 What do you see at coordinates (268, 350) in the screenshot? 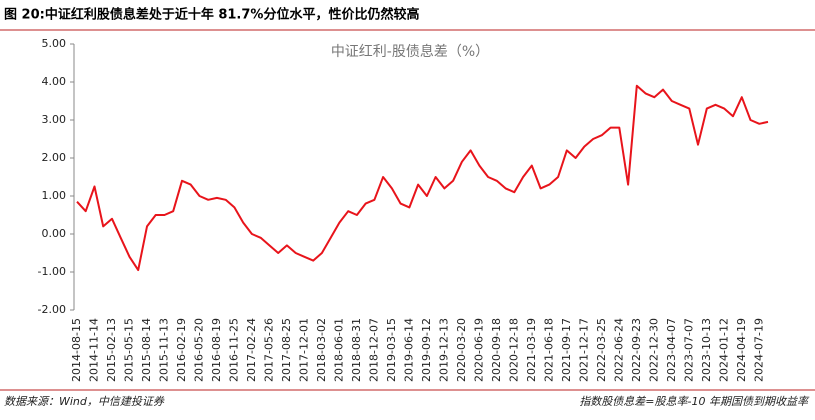
I see `x-tick-label: 2017-05-26` at bounding box center [268, 350].